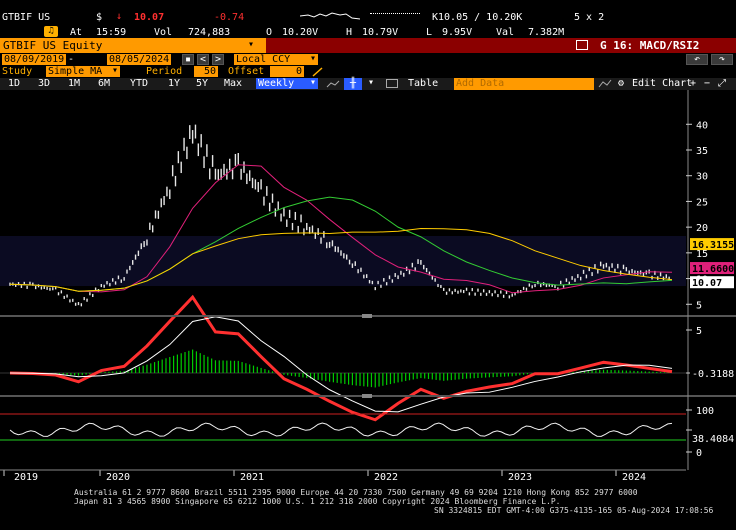 The height and width of the screenshot is (530, 736). I want to click on redo-icon: ↷, so click(722, 59).